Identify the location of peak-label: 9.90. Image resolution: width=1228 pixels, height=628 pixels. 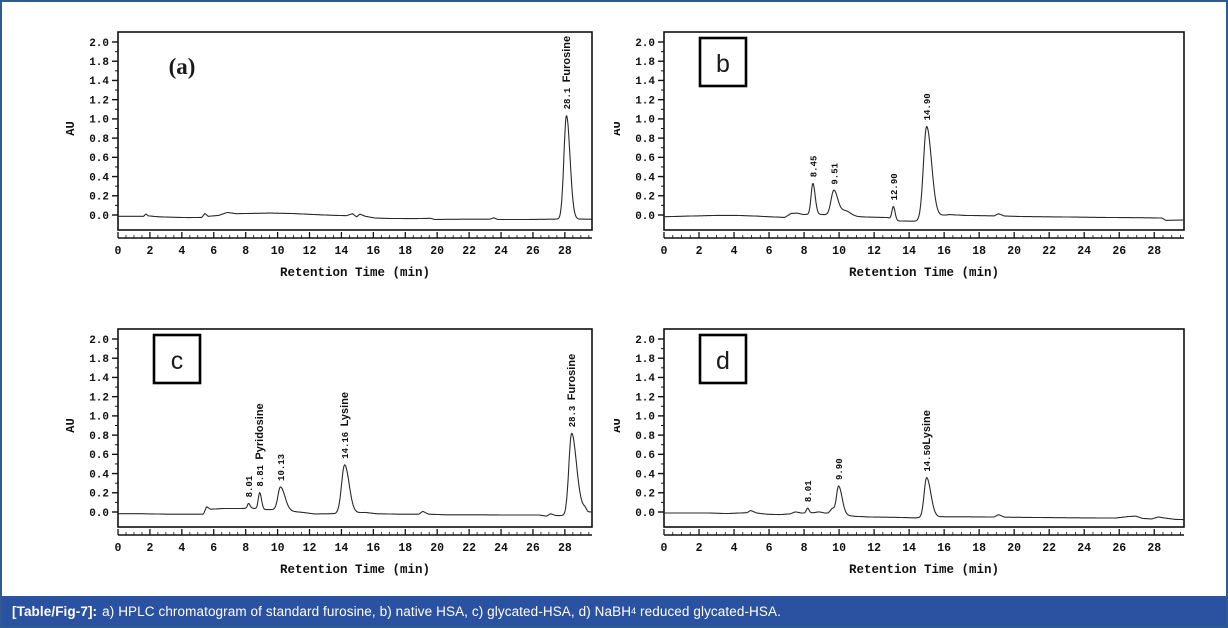
(840, 469).